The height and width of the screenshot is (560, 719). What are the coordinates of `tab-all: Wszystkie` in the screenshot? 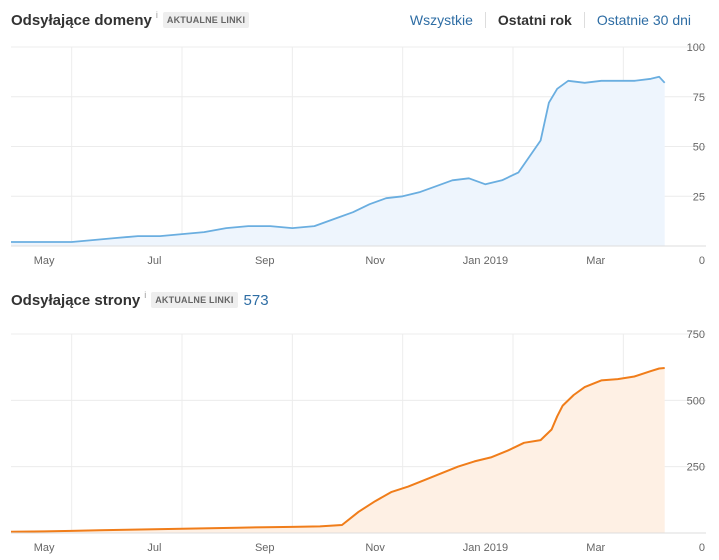 It's located at (441, 20).